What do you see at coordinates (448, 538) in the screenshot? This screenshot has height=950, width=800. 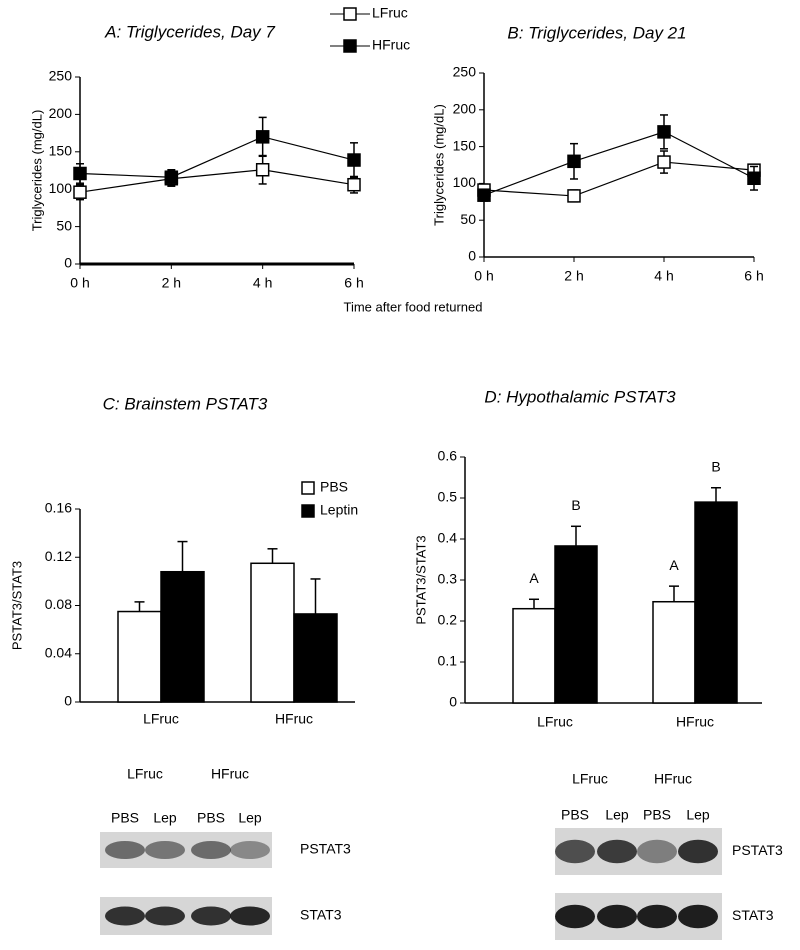 I see `y-tick-label: 0.4` at bounding box center [448, 538].